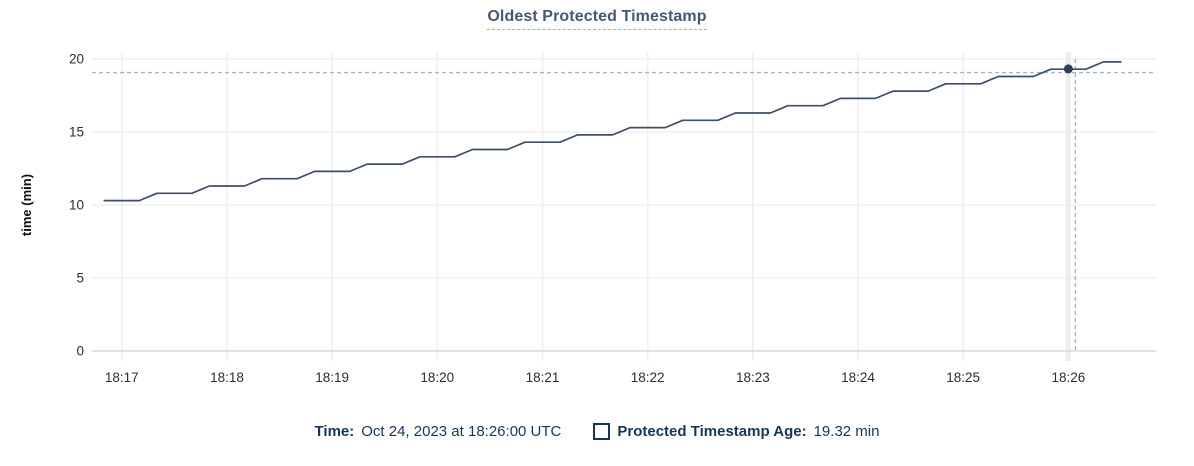 The height and width of the screenshot is (466, 1194). What do you see at coordinates (846, 431) in the screenshot?
I see `legend-series-value: 19.32 min` at bounding box center [846, 431].